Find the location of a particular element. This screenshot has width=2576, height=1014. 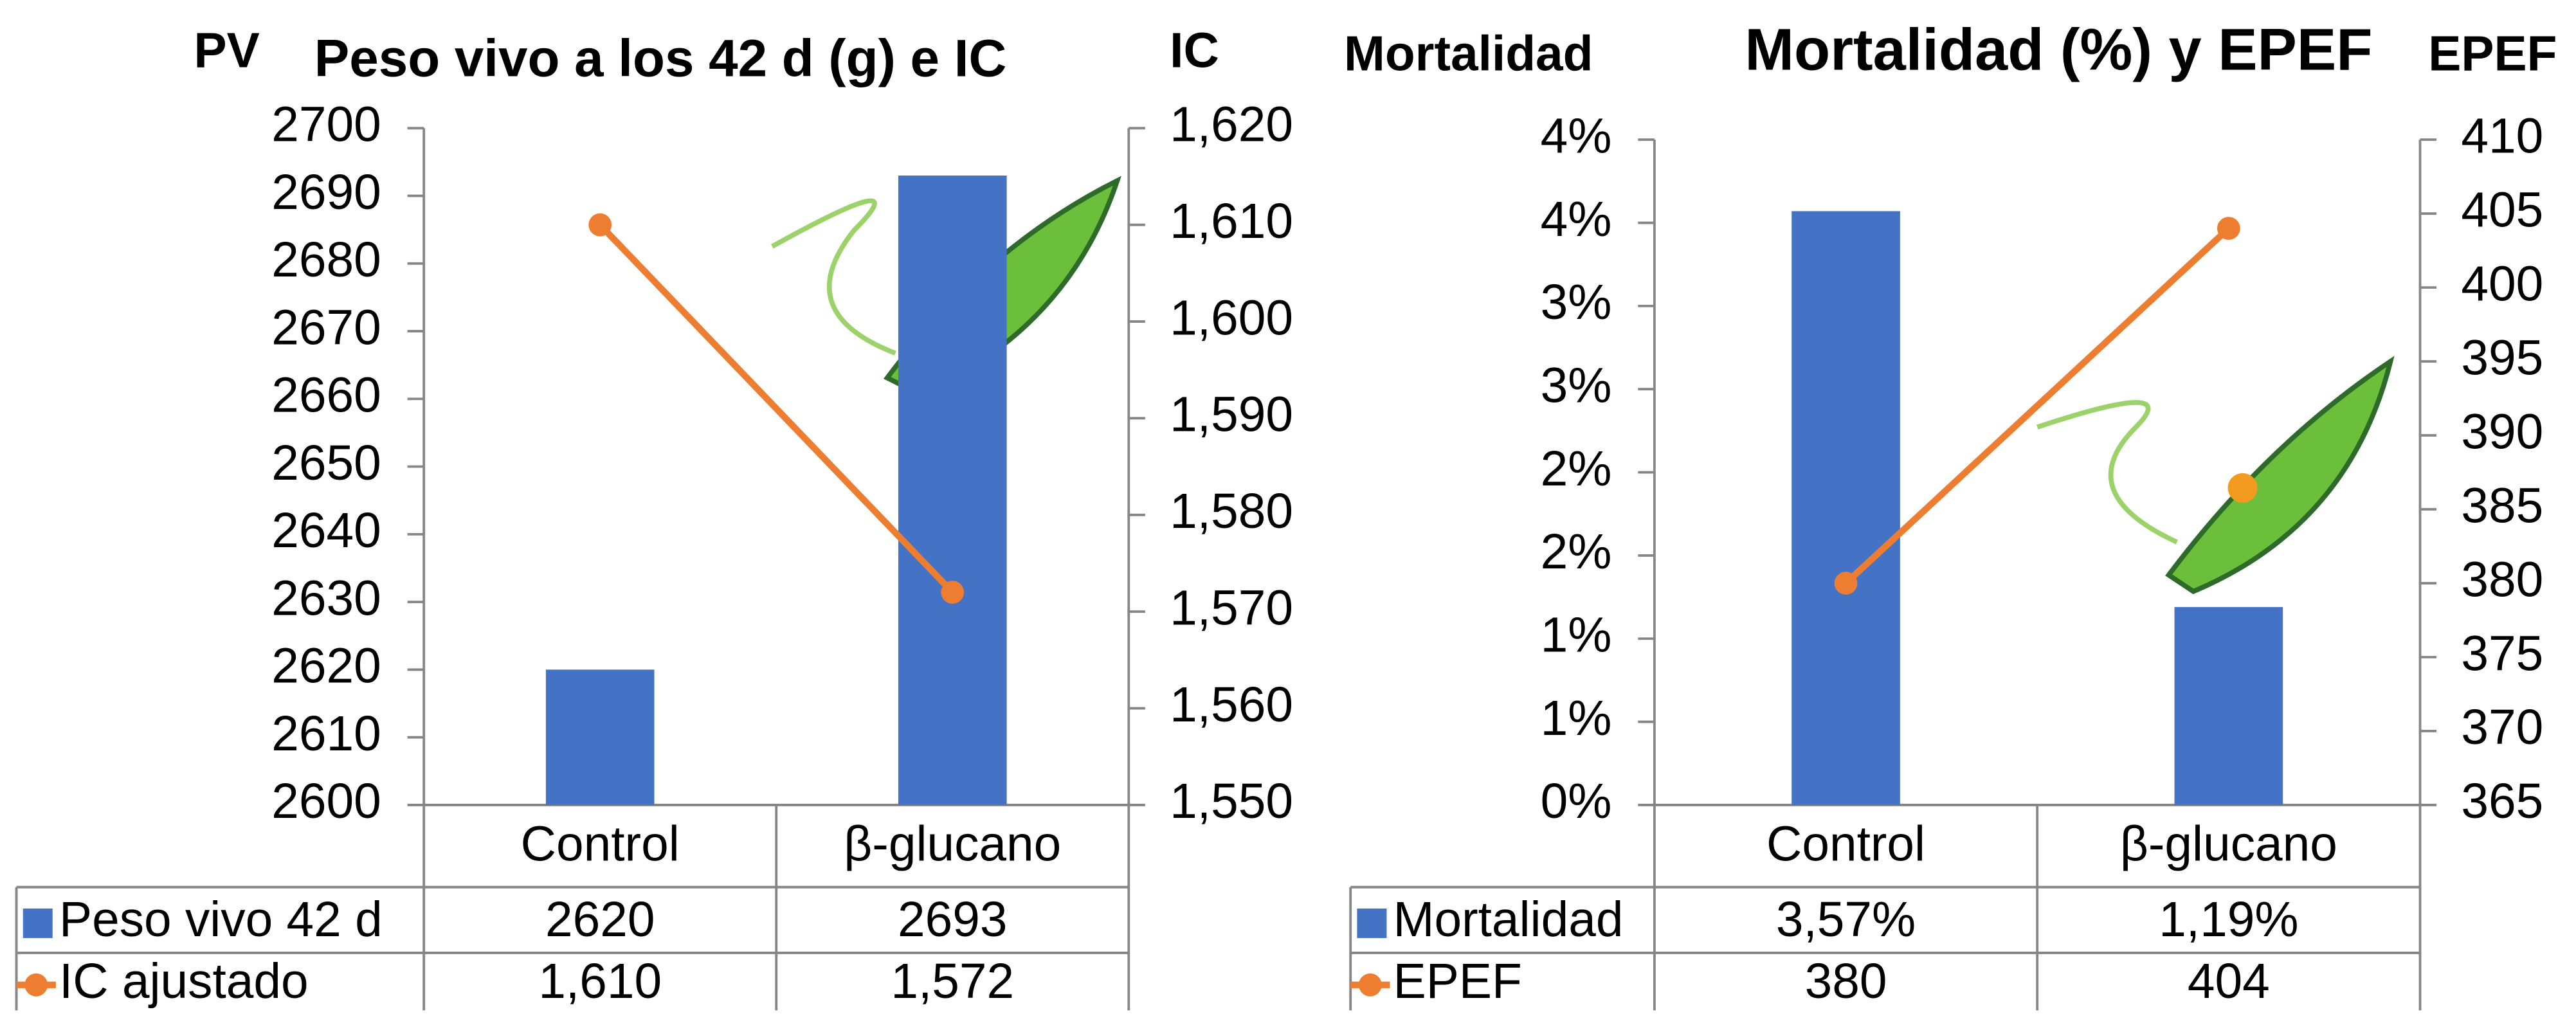

table-value: 1,19% is located at coordinates (2228, 919).